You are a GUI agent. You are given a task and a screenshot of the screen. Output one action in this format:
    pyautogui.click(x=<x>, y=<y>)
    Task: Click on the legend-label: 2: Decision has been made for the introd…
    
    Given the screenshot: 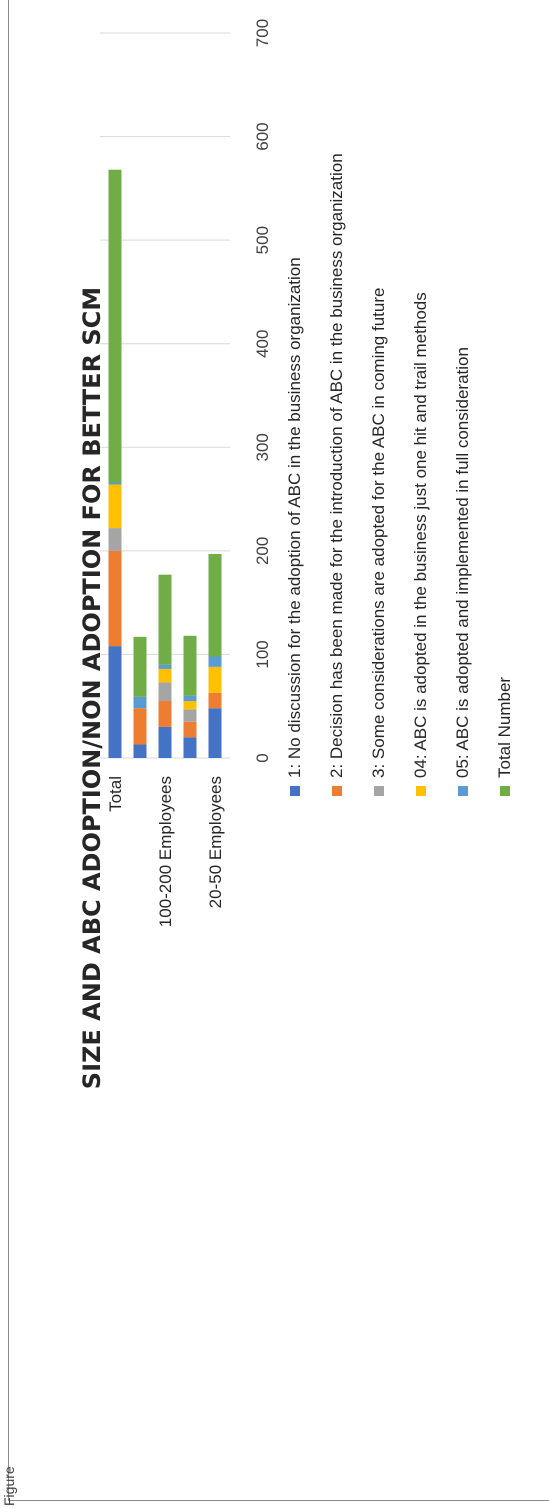 What is the action you would take?
    pyautogui.click(x=336, y=465)
    